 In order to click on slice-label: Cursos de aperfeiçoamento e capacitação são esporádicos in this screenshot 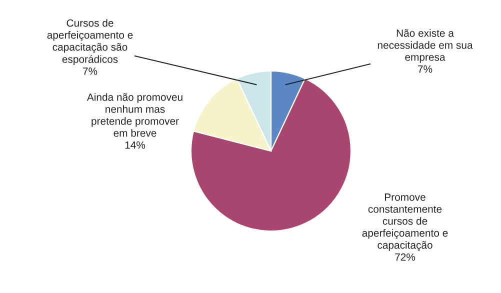, I will do `click(90, 42)`.